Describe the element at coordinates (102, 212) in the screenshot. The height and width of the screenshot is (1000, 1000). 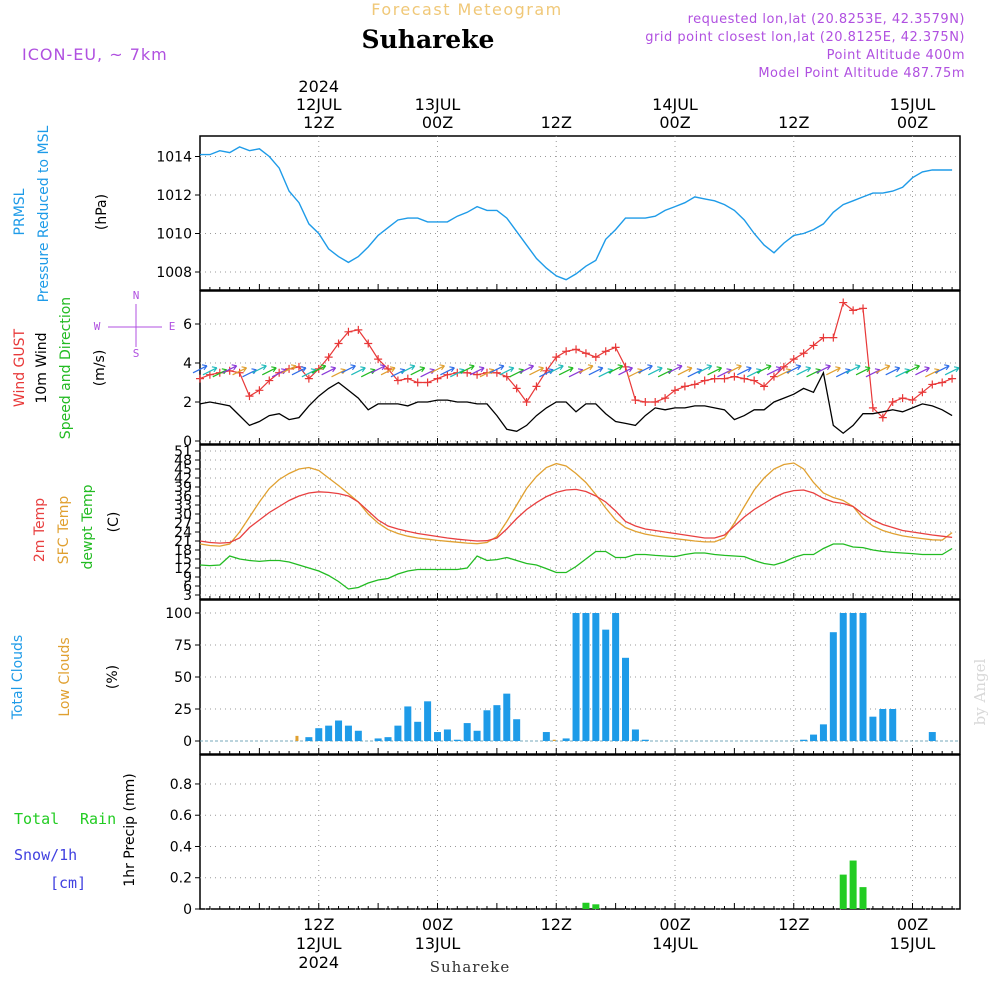
I see `pressure-unit-label: (hPa)` at that location.